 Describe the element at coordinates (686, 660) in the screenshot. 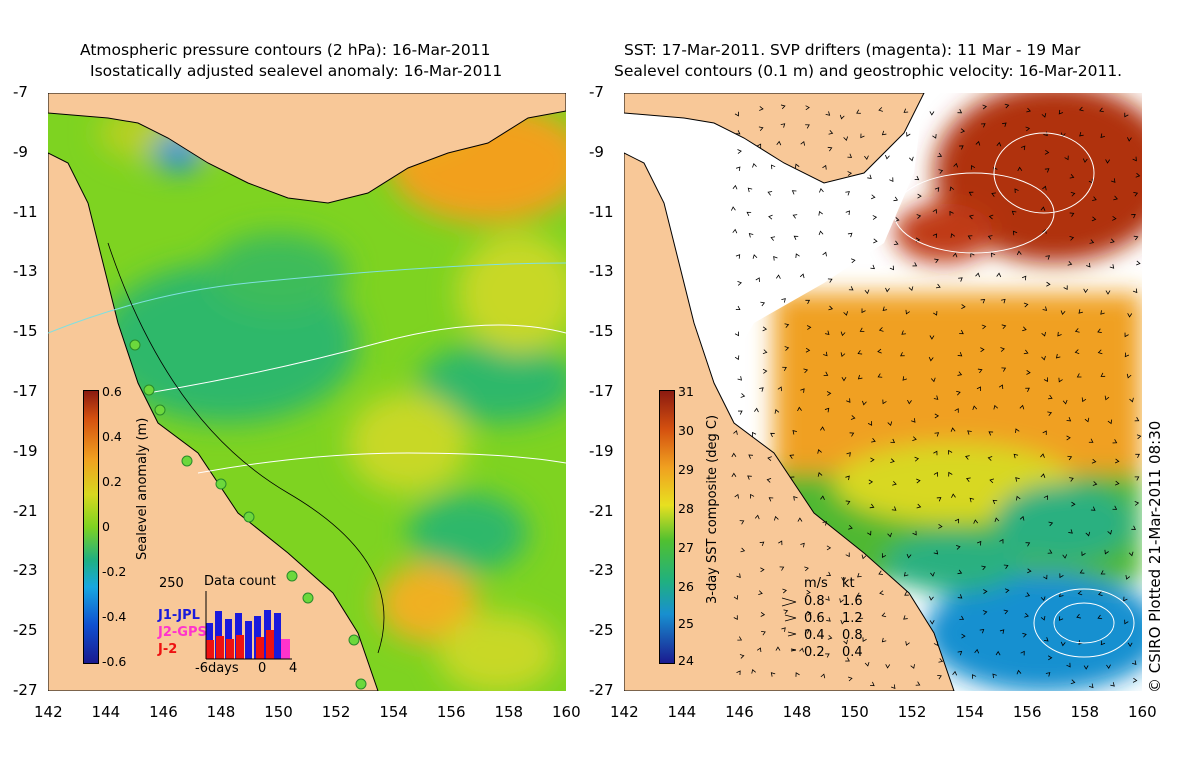

I see `sst-tick: 24` at that location.